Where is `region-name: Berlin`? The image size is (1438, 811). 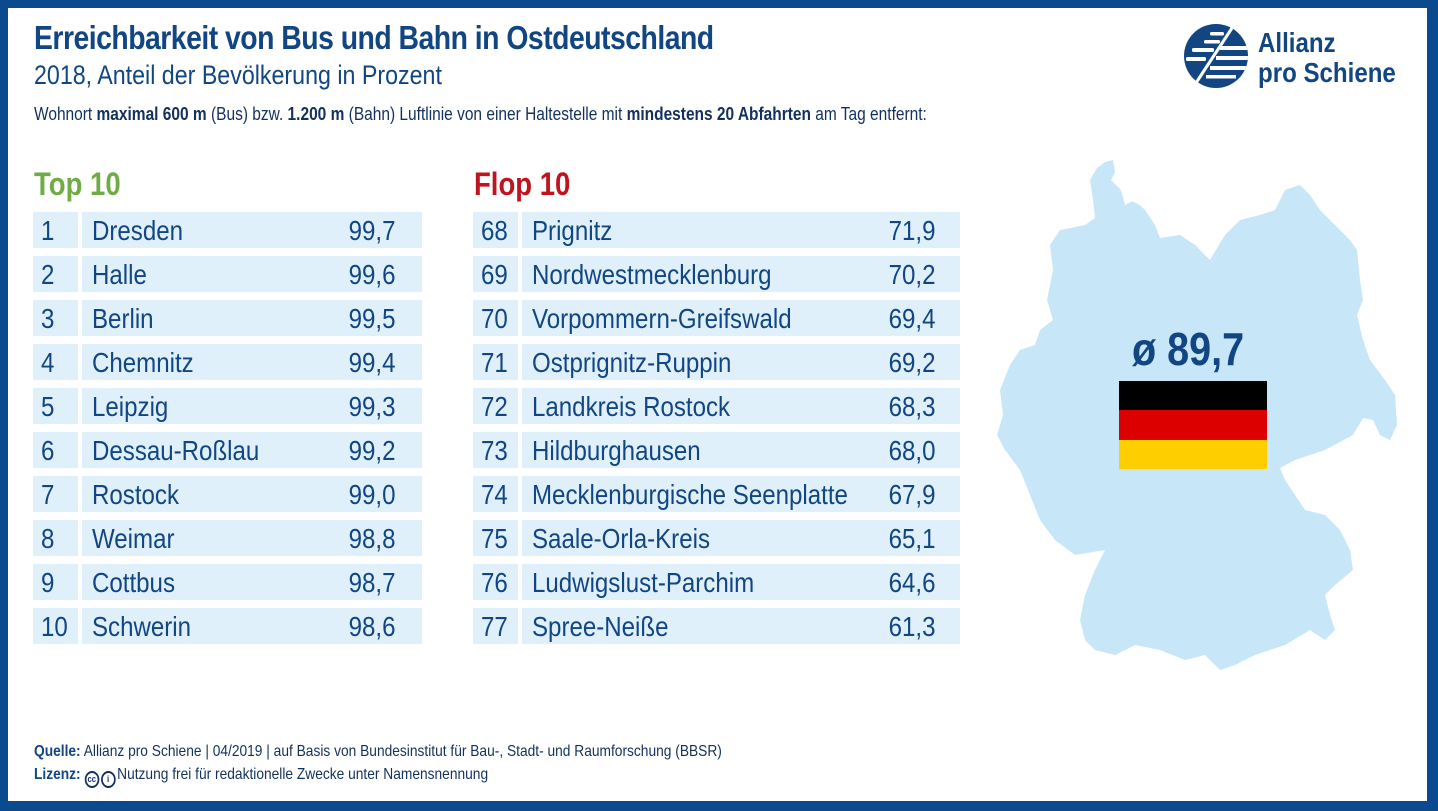
region-name: Berlin is located at coordinates (123, 318).